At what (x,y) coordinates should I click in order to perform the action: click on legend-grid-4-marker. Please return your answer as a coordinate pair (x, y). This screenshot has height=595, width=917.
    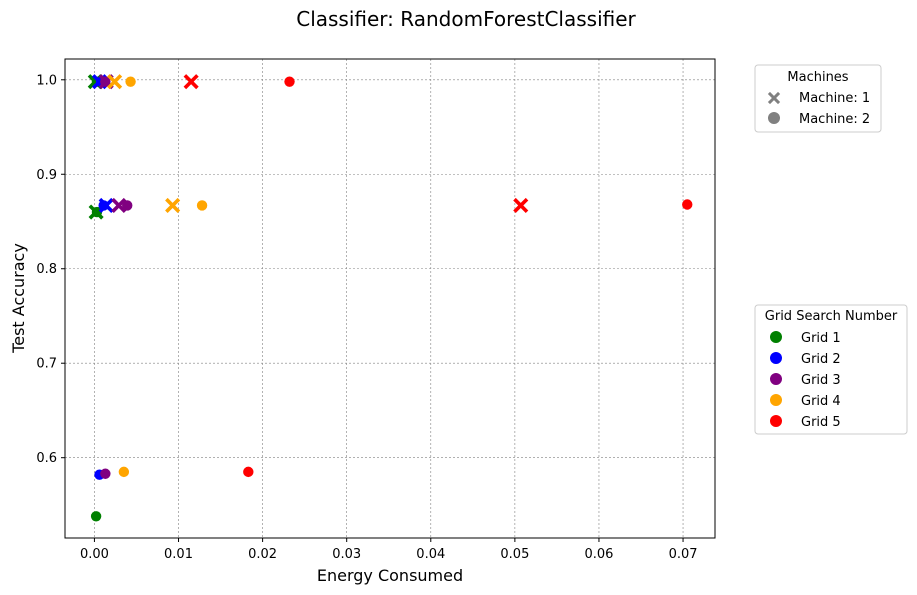
    Looking at the image, I should click on (776, 400).